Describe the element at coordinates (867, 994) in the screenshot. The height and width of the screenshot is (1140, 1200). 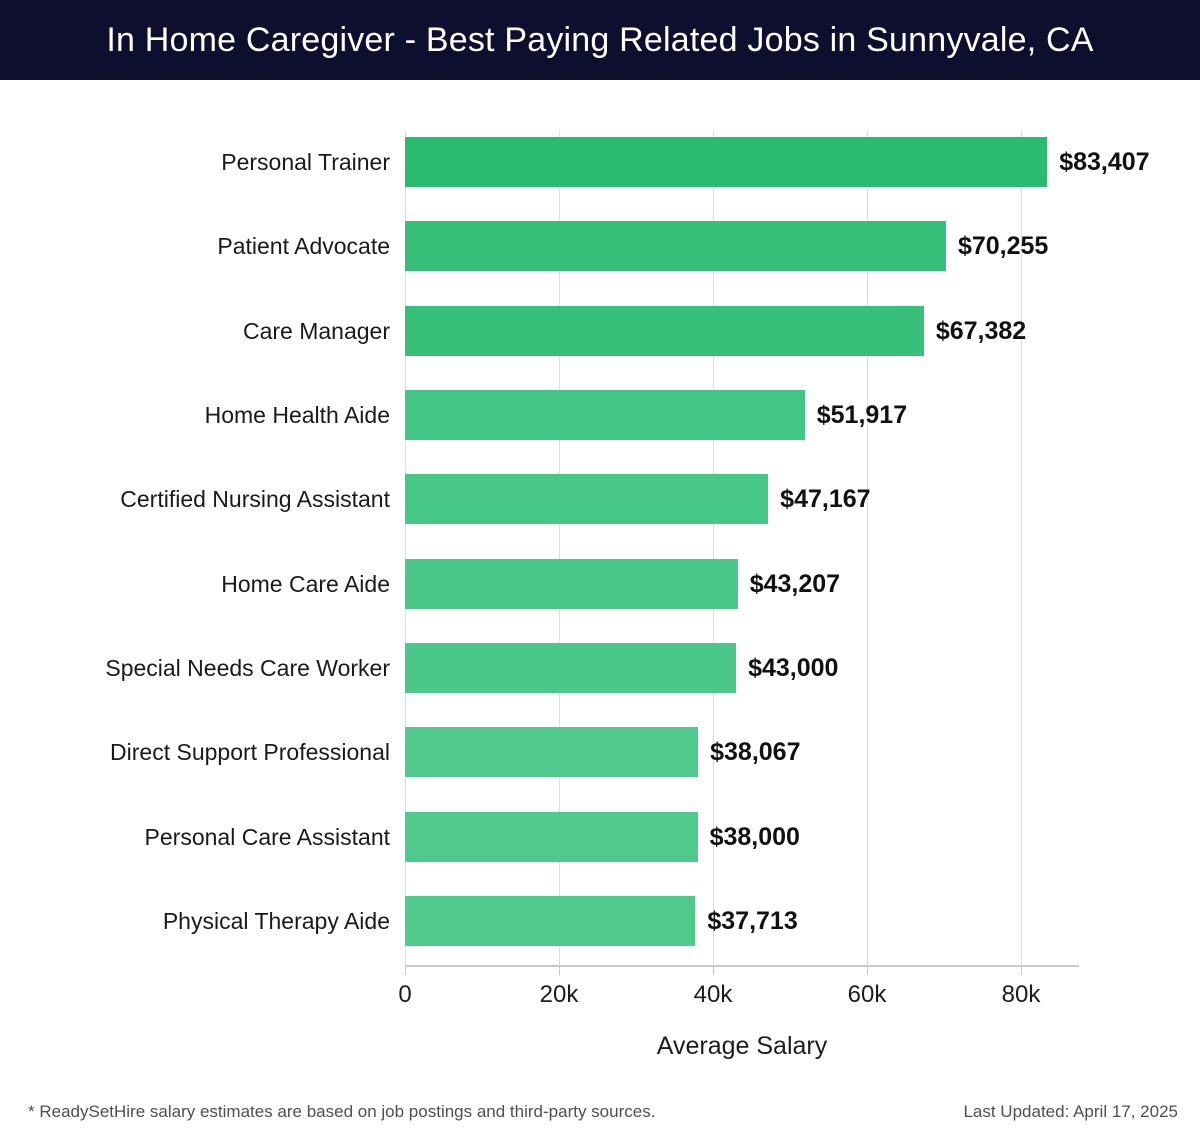
I see `tick-label-60k: 60k` at that location.